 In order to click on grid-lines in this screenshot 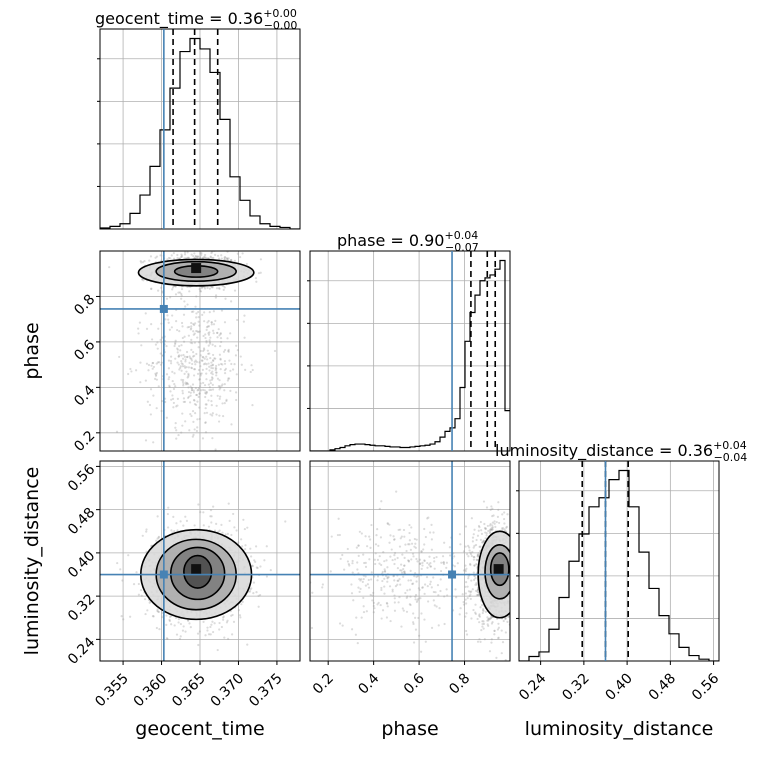, I will do `click(410, 351)`.